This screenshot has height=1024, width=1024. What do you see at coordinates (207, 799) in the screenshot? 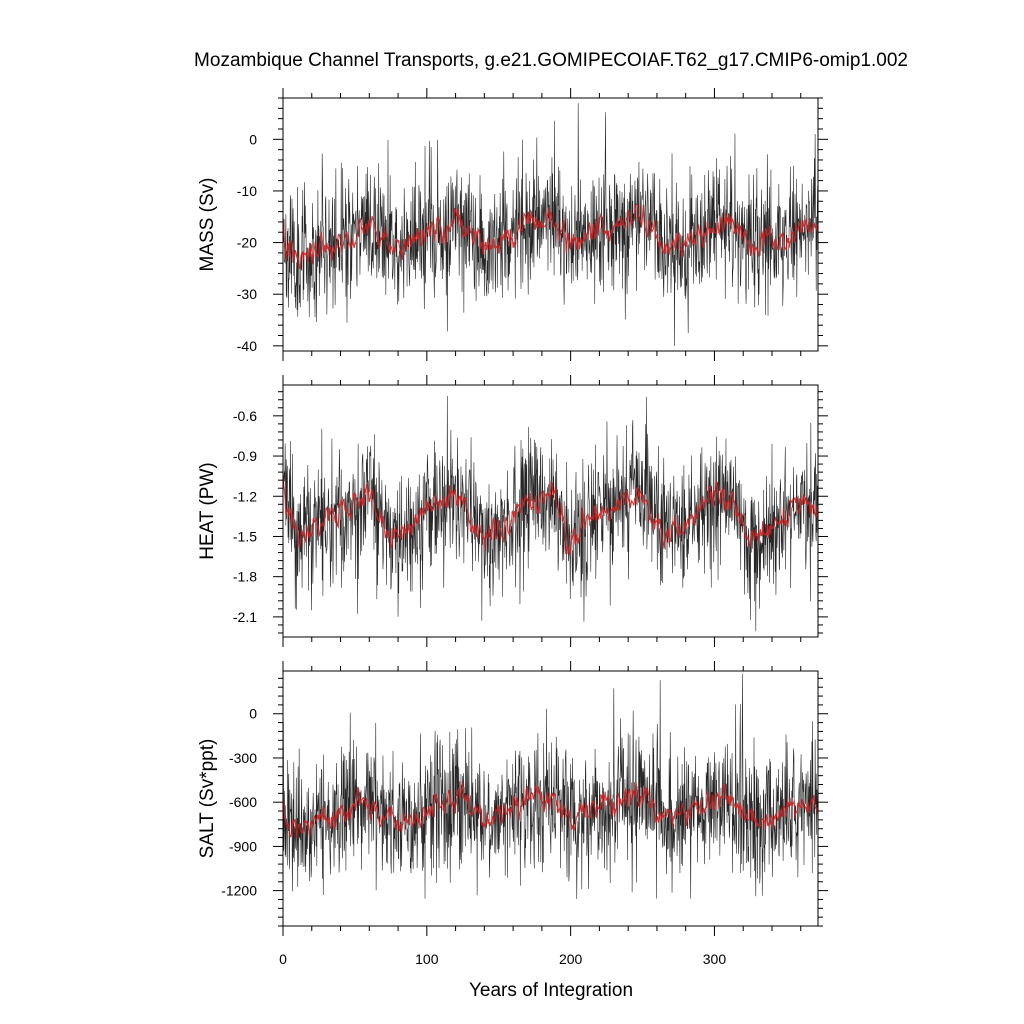
I see `y-axis-label-3: SALT (Sv*ppt)` at bounding box center [207, 799].